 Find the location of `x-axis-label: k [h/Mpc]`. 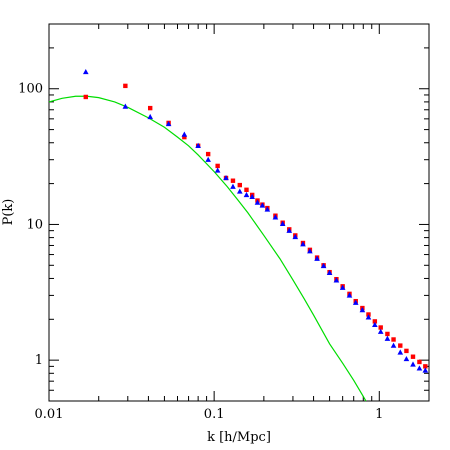

x-axis-label: k [h/Mpc] is located at coordinates (239, 437).